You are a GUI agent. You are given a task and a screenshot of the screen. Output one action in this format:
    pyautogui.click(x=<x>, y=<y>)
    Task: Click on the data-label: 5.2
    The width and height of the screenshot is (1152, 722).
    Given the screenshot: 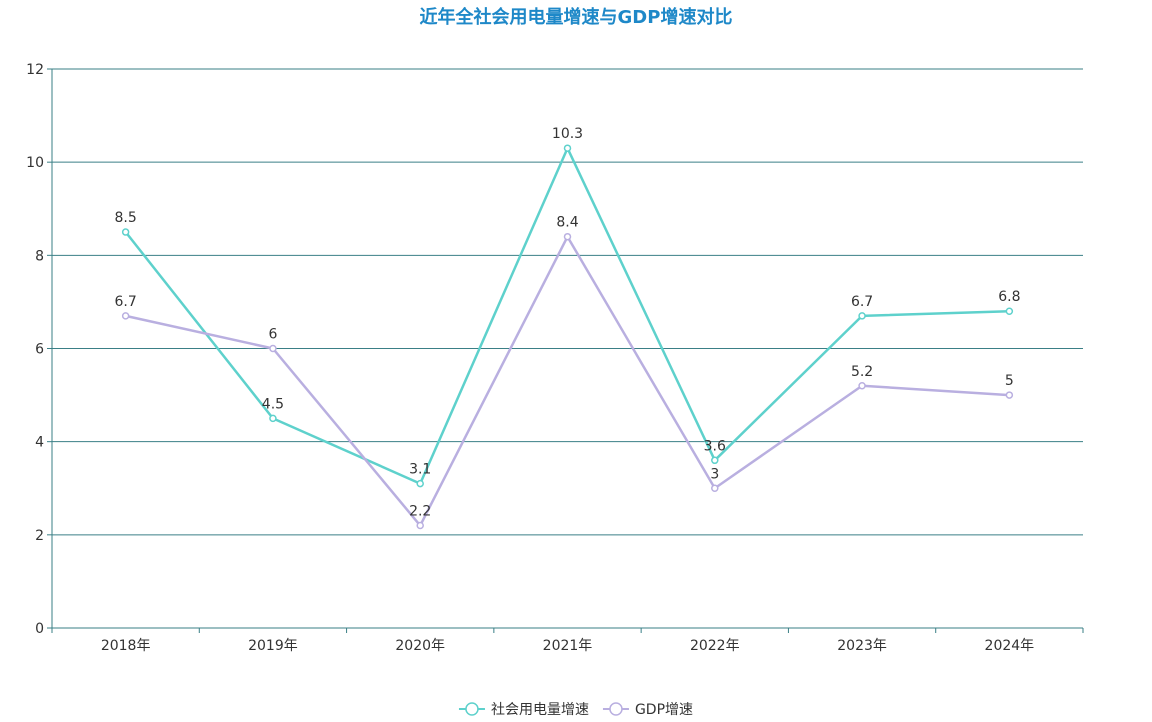 What is the action you would take?
    pyautogui.click(x=862, y=372)
    